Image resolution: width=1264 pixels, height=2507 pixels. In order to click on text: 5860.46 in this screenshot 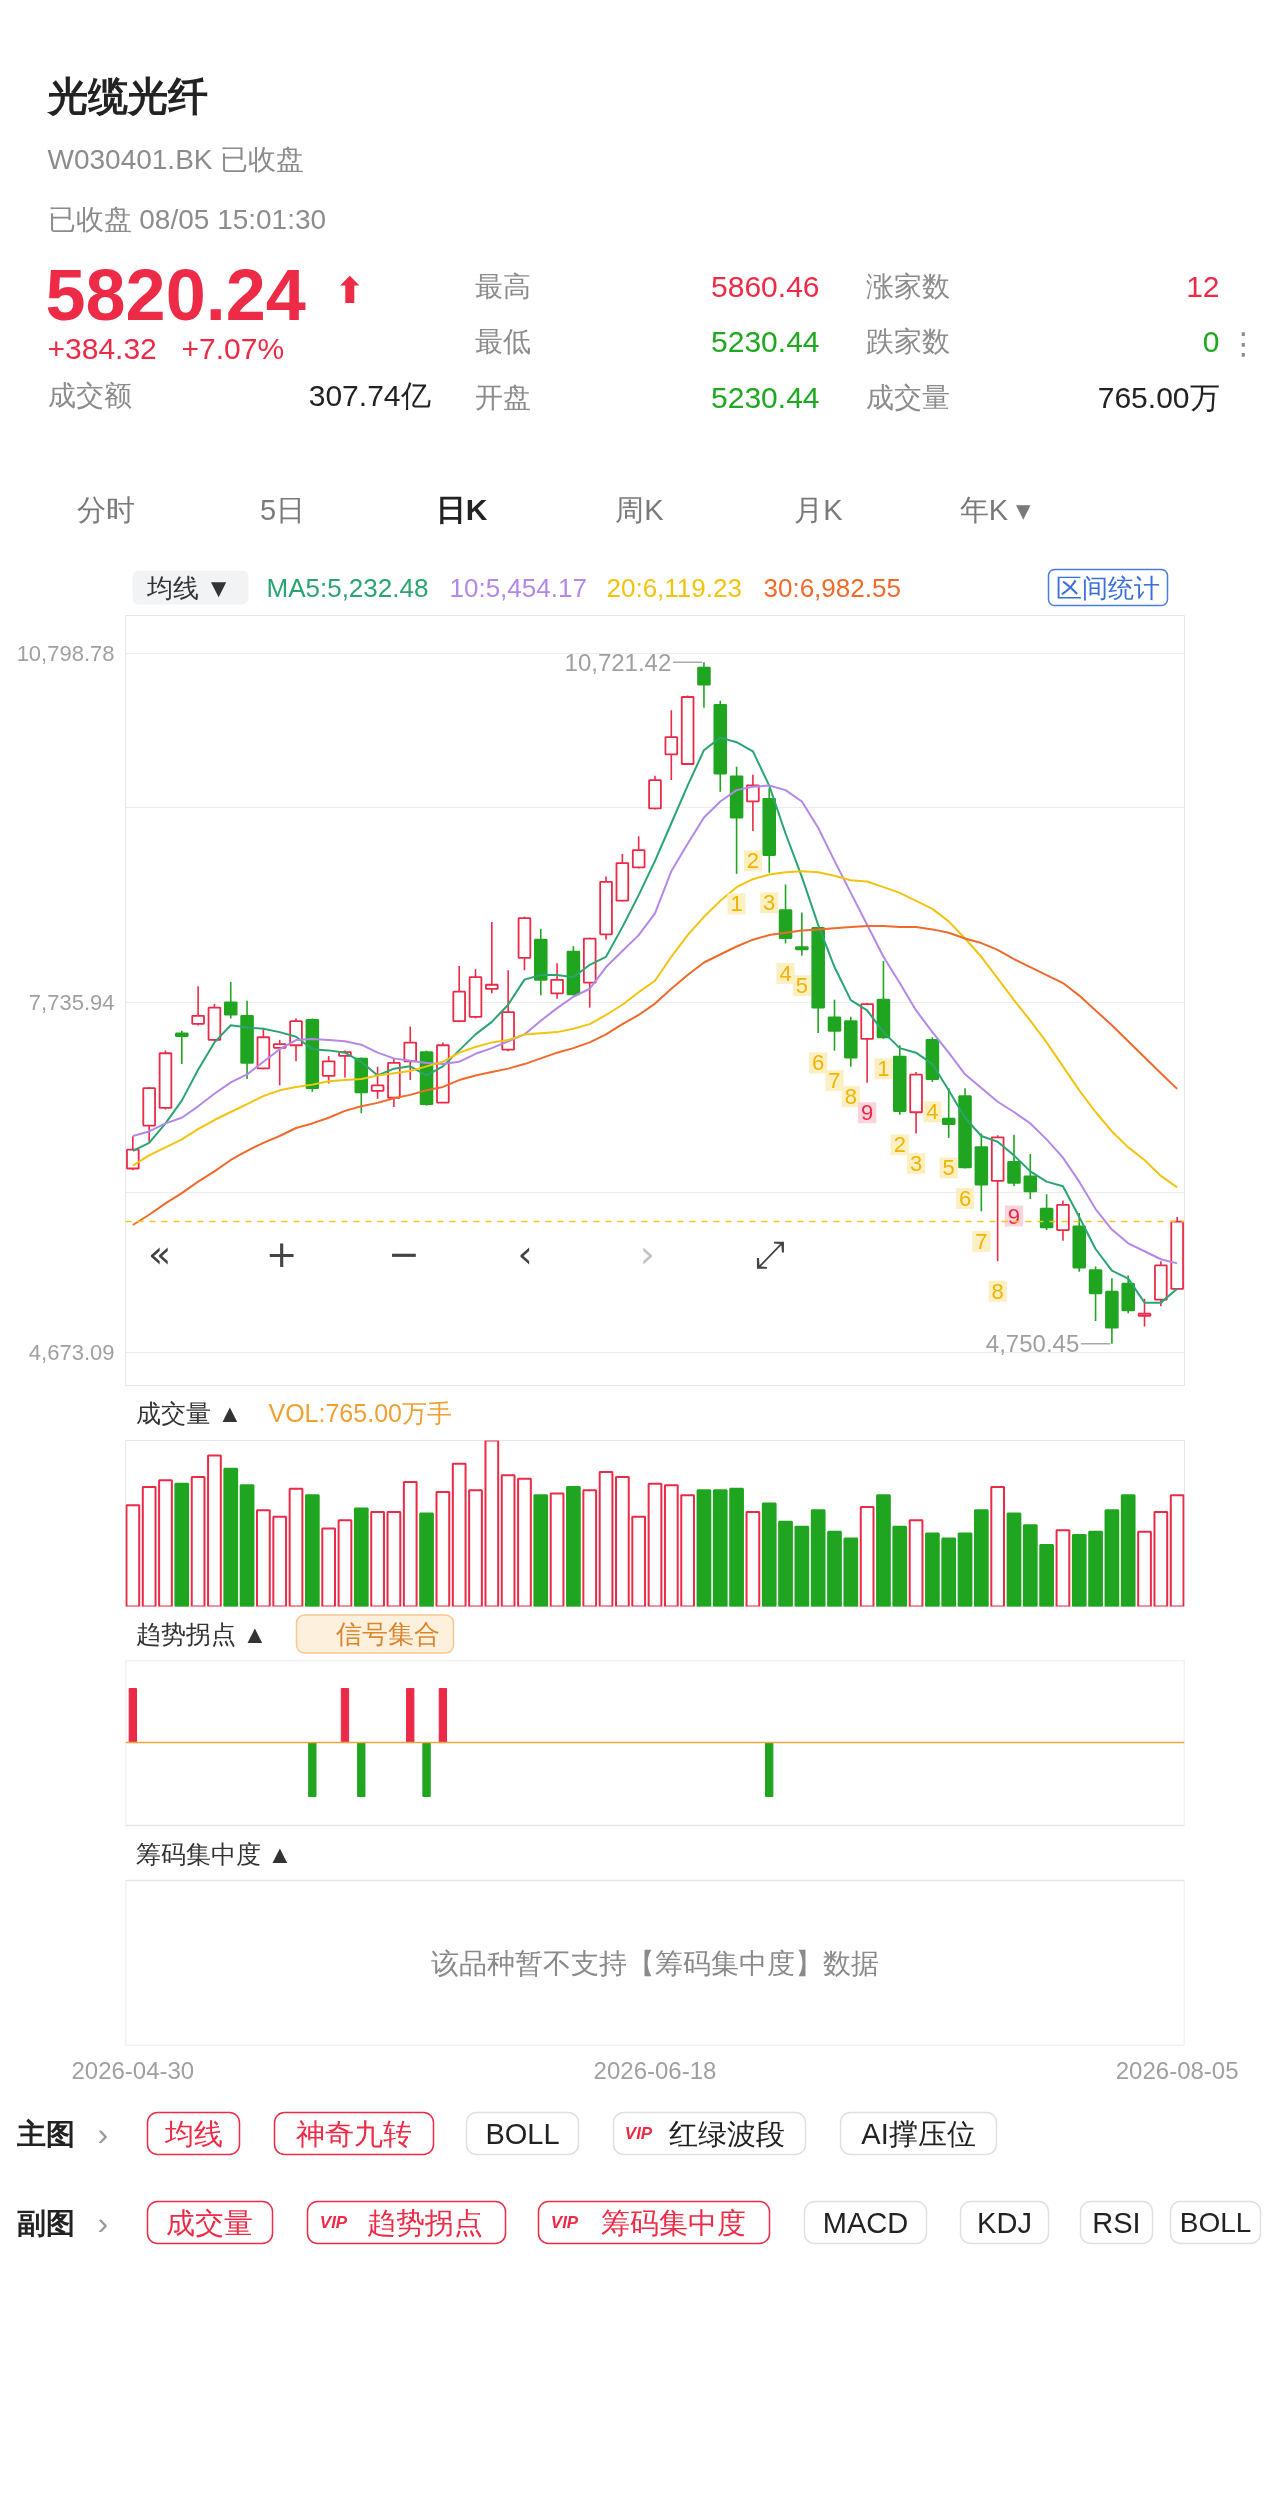, I will do `click(765, 286)`.